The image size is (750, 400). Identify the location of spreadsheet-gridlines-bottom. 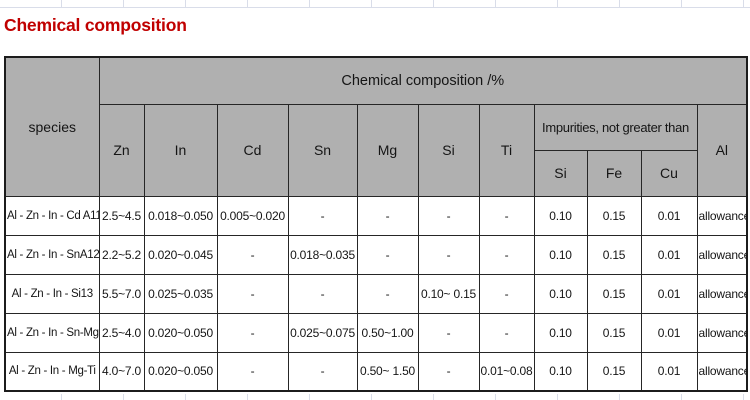
(375, 397).